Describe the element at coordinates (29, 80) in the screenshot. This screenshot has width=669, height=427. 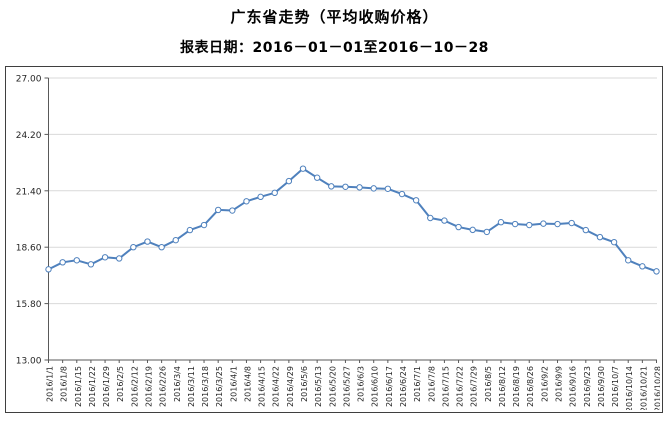
I see `y-axis-label: 27.00` at that location.